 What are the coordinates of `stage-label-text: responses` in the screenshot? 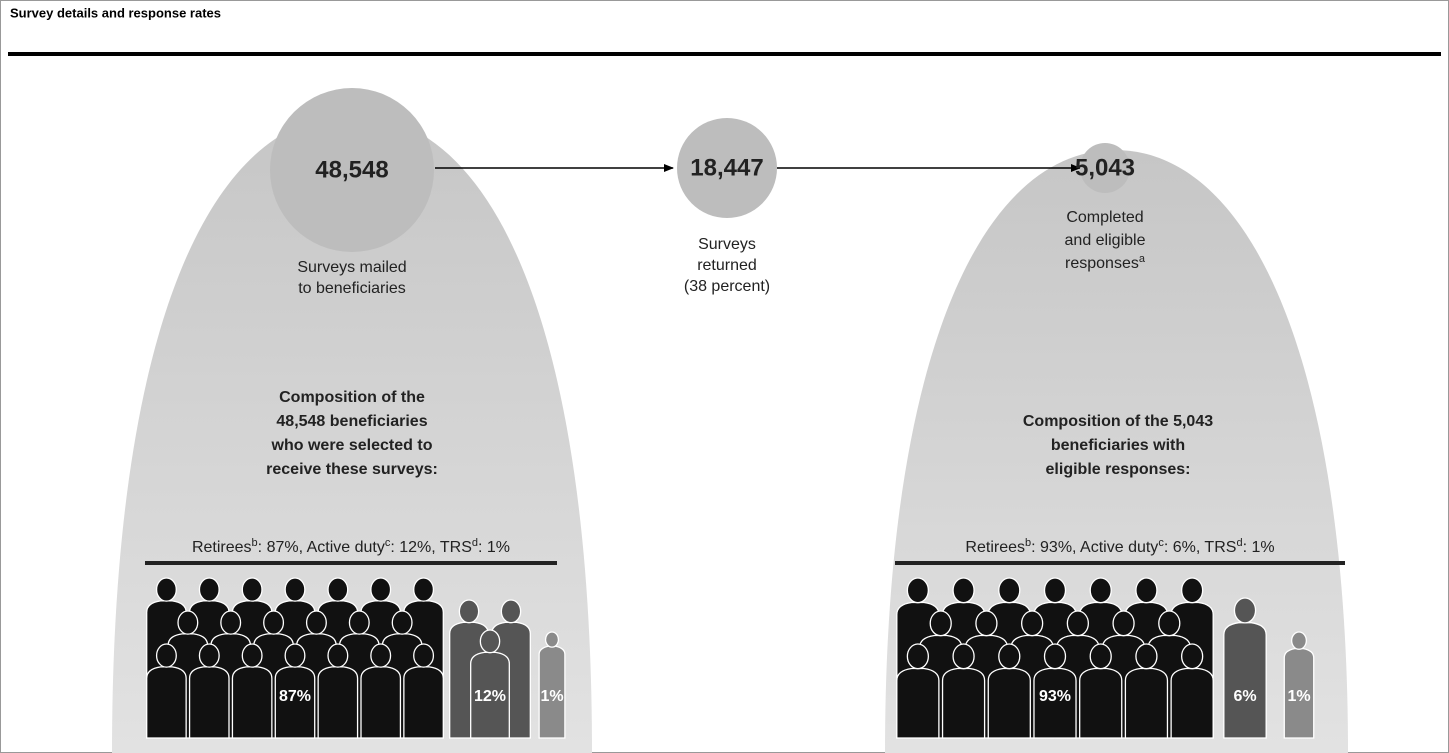 It's located at (1102, 263).